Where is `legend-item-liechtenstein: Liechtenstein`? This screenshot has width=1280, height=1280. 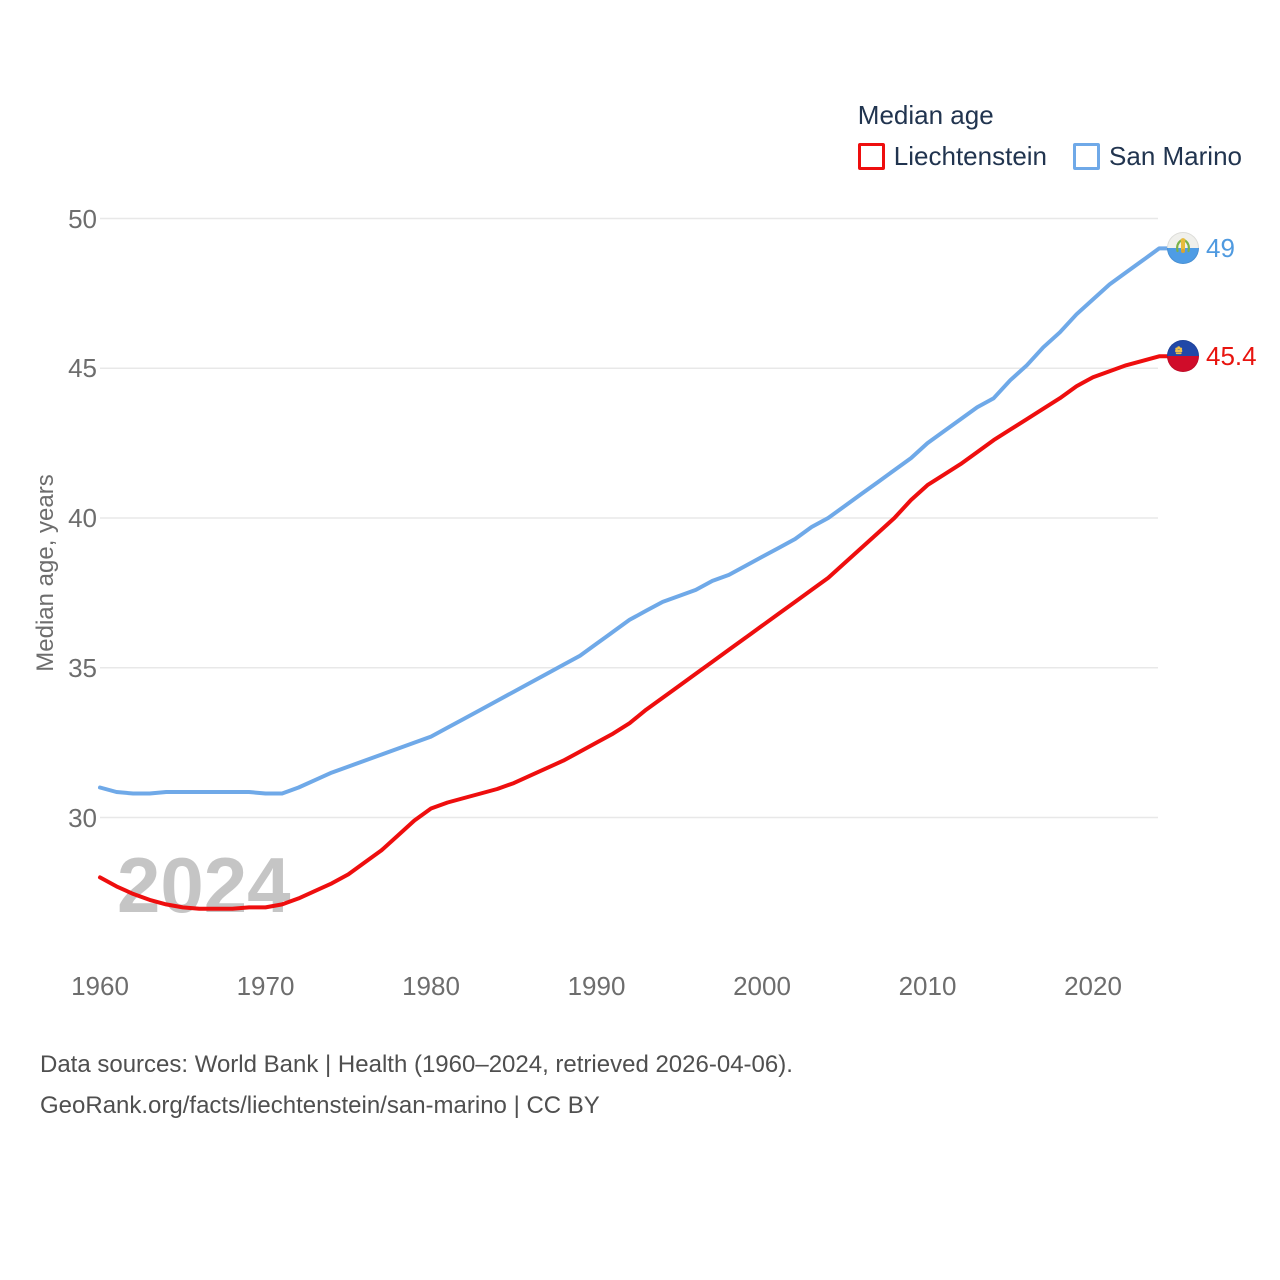
legend-item-liechtenstein: Liechtenstein is located at coordinates (952, 156).